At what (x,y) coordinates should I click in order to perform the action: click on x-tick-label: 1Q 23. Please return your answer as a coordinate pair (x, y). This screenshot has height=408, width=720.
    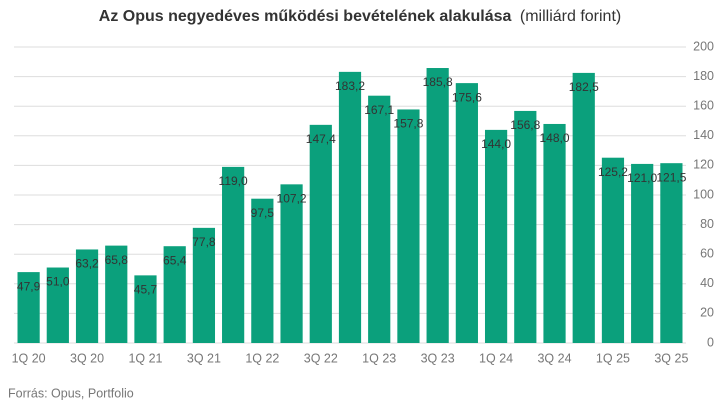
    Looking at the image, I should click on (379, 358).